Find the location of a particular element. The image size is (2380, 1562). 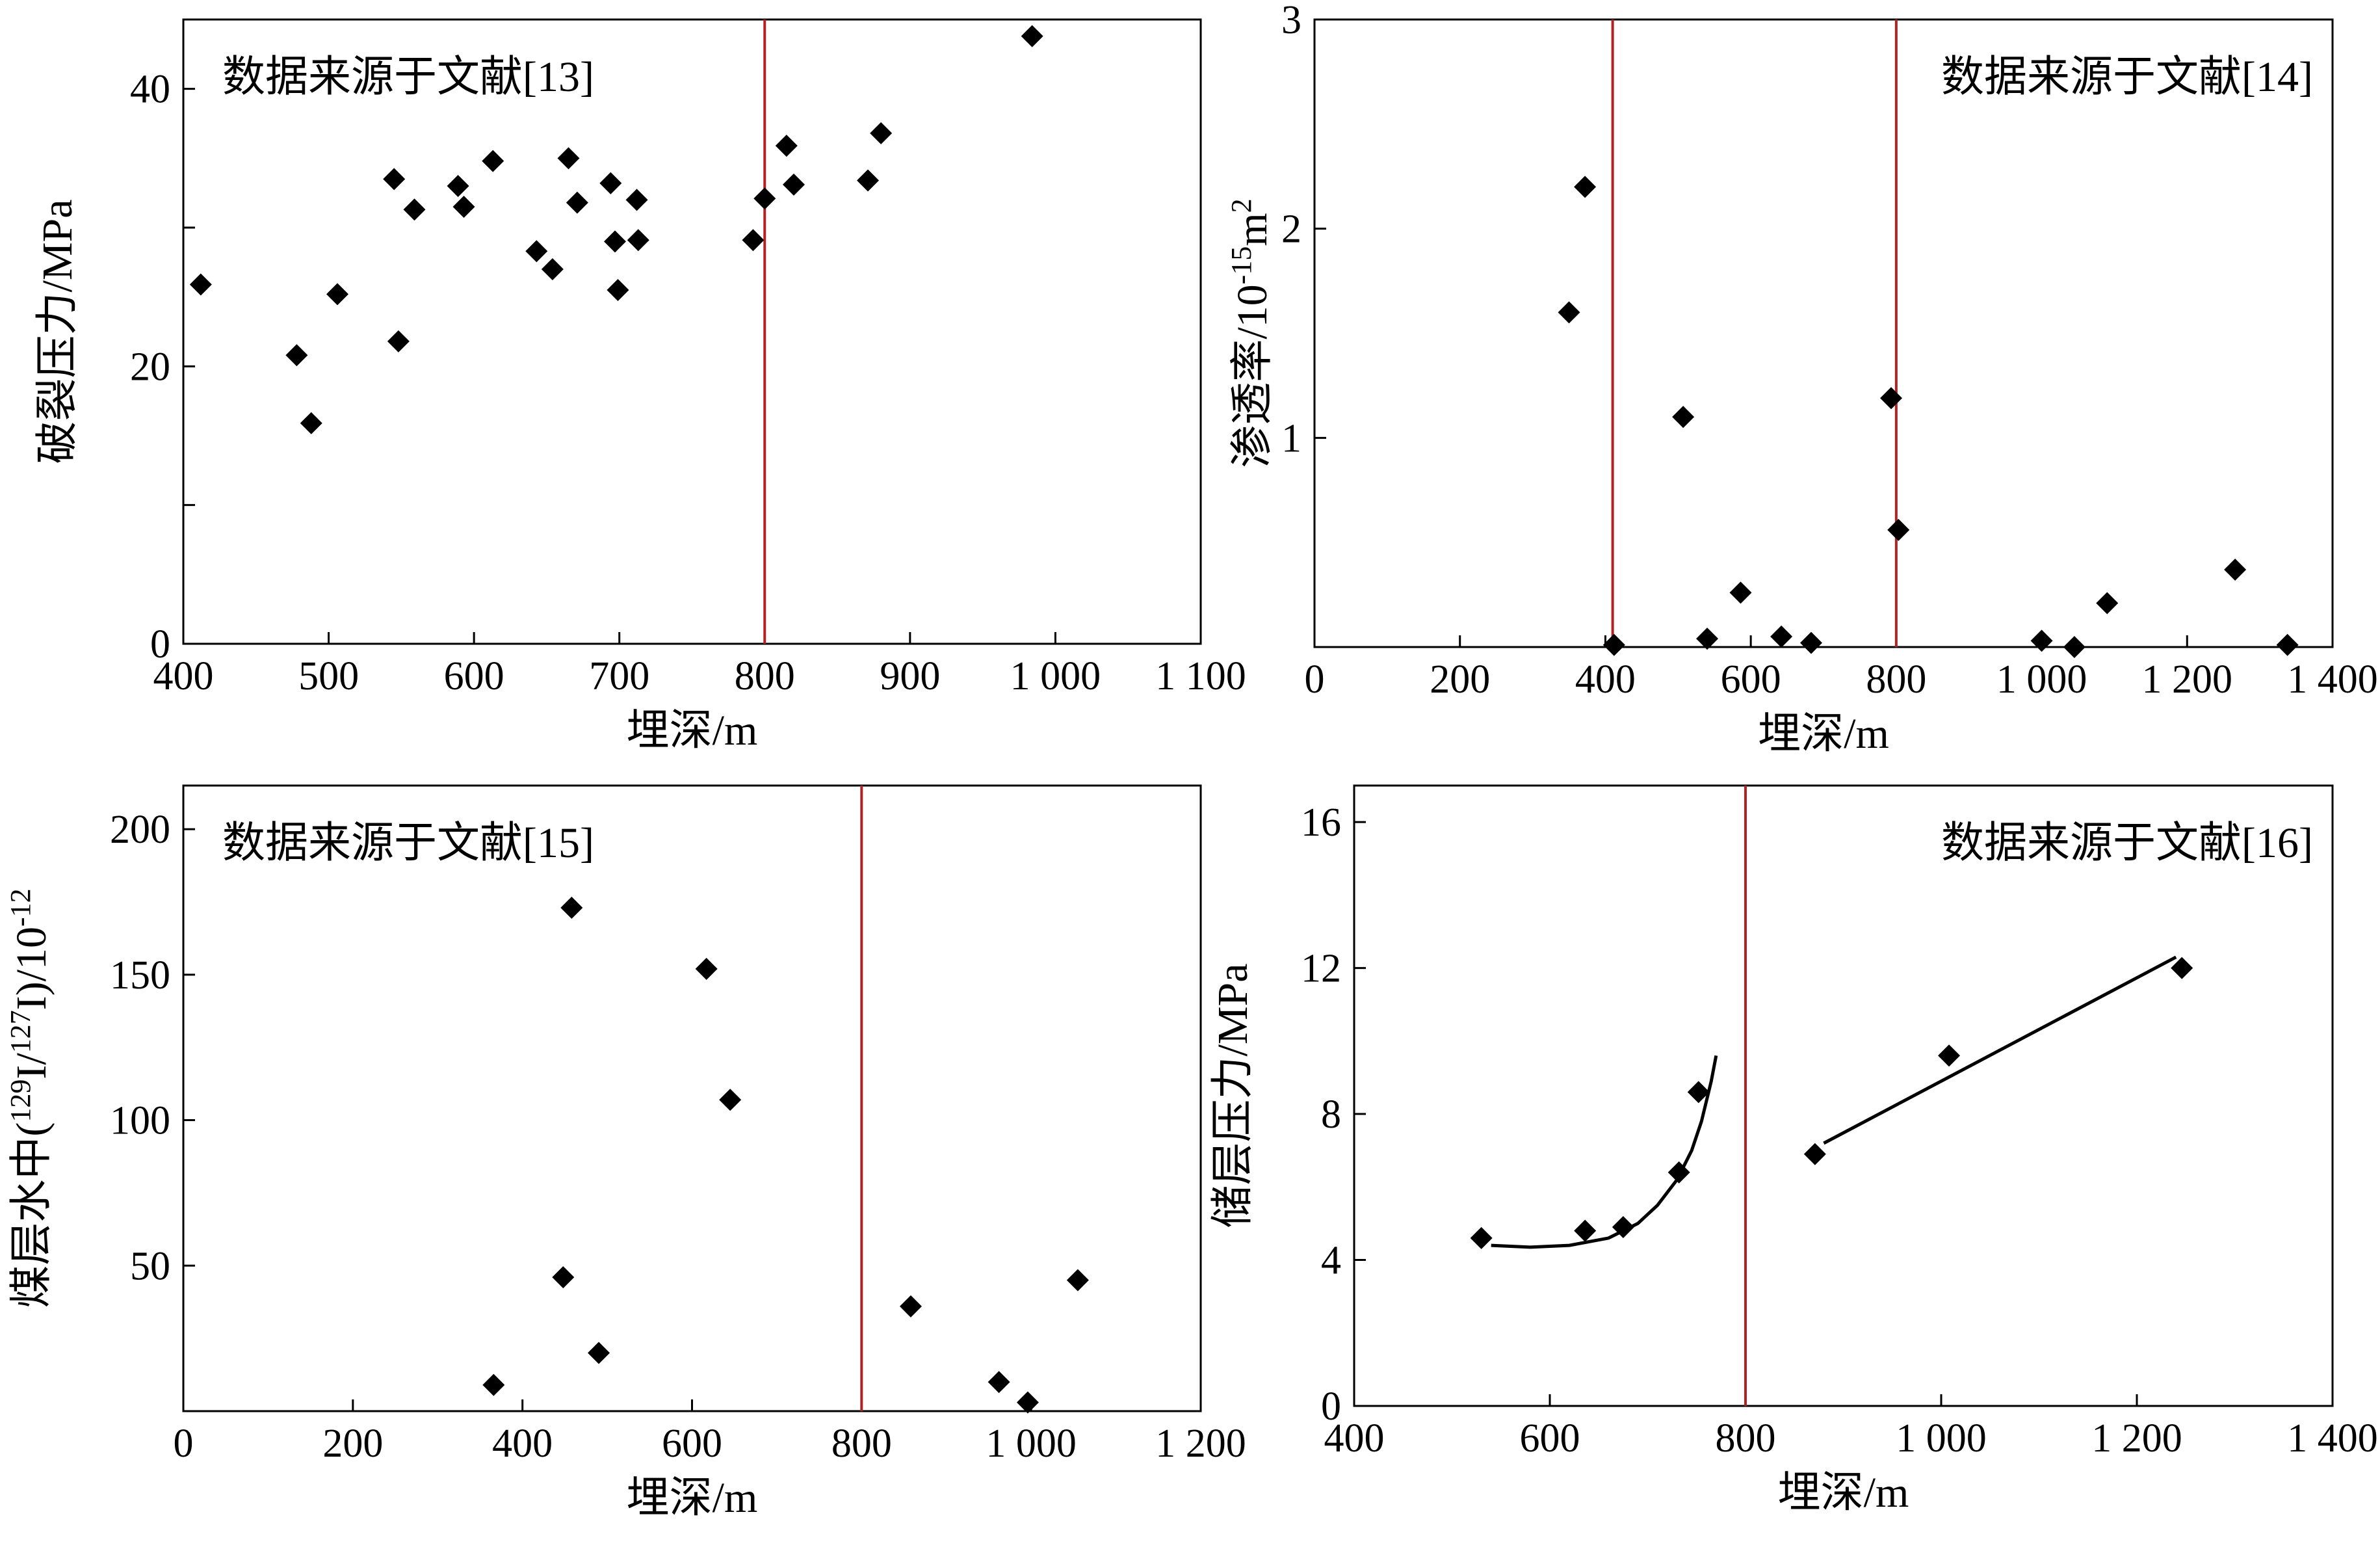

source-annotation: 数据来源于文献[14] is located at coordinates (2127, 77).